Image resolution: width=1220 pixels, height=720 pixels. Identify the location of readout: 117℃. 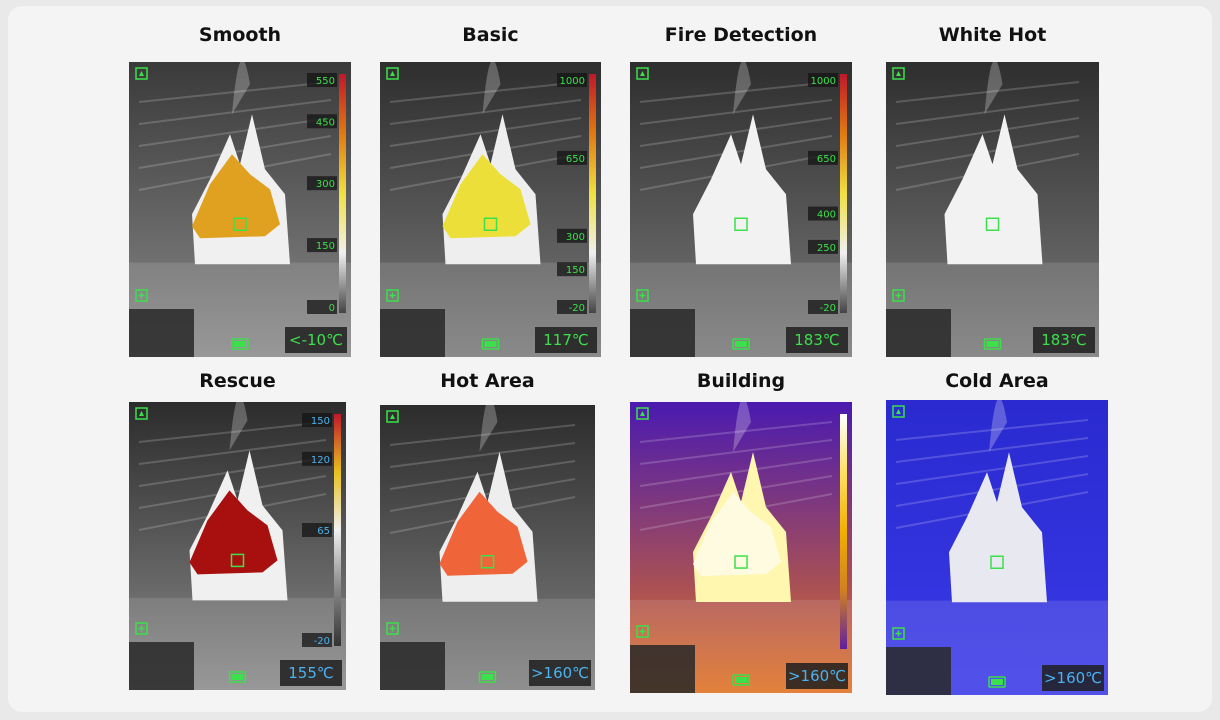
(565, 340).